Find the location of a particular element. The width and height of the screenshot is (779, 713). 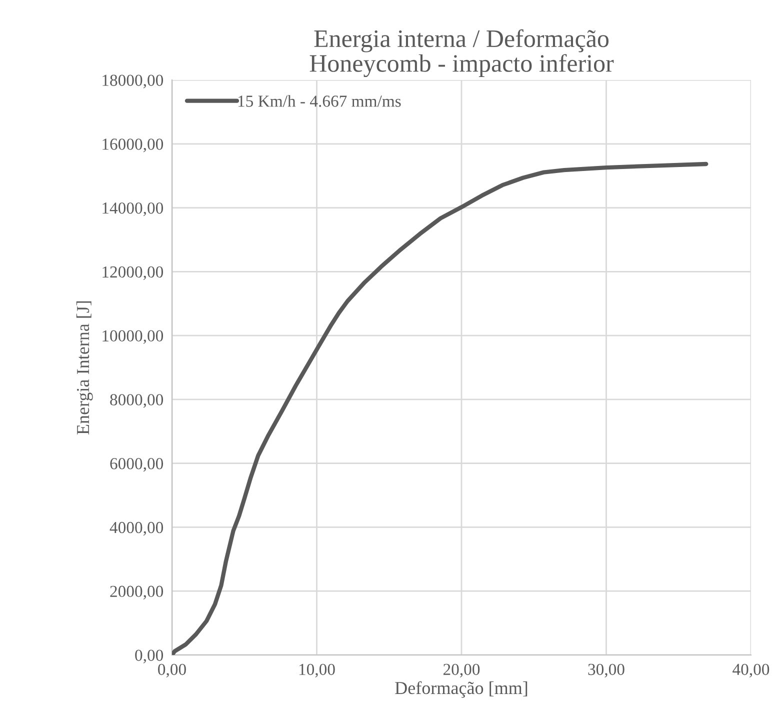

y-tick-label: 14000,00 is located at coordinates (133, 209).